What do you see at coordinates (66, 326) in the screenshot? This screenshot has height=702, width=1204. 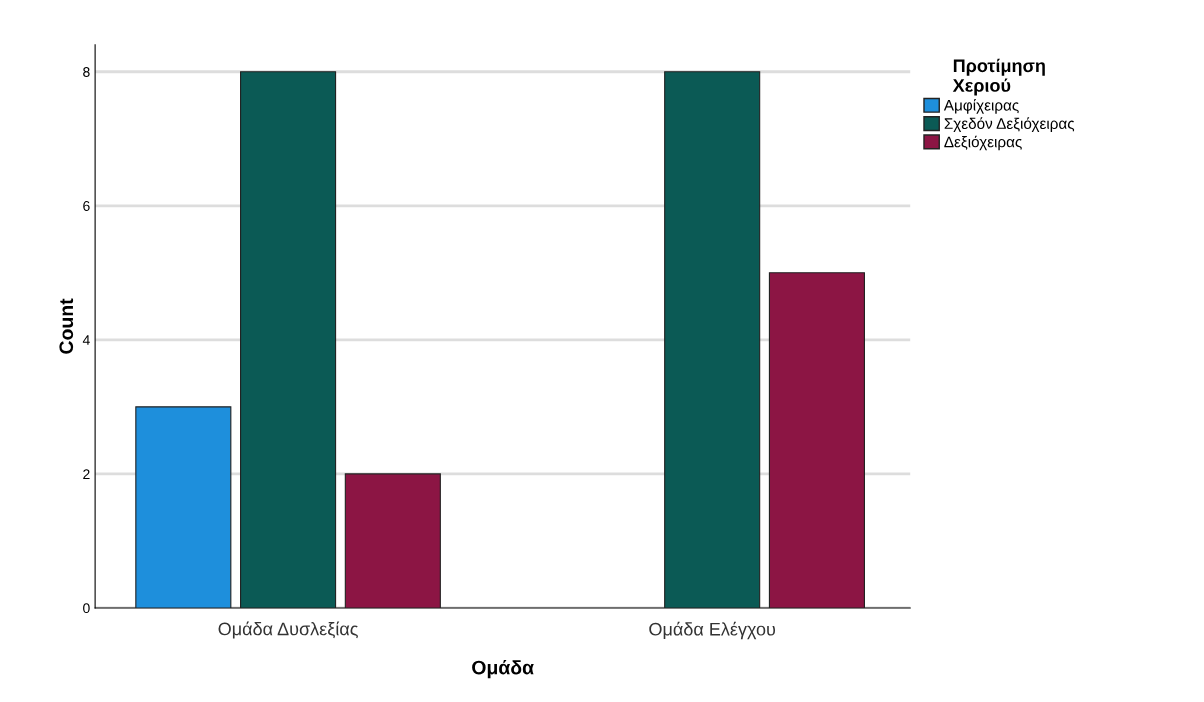 I see `y-axis-title: Count` at bounding box center [66, 326].